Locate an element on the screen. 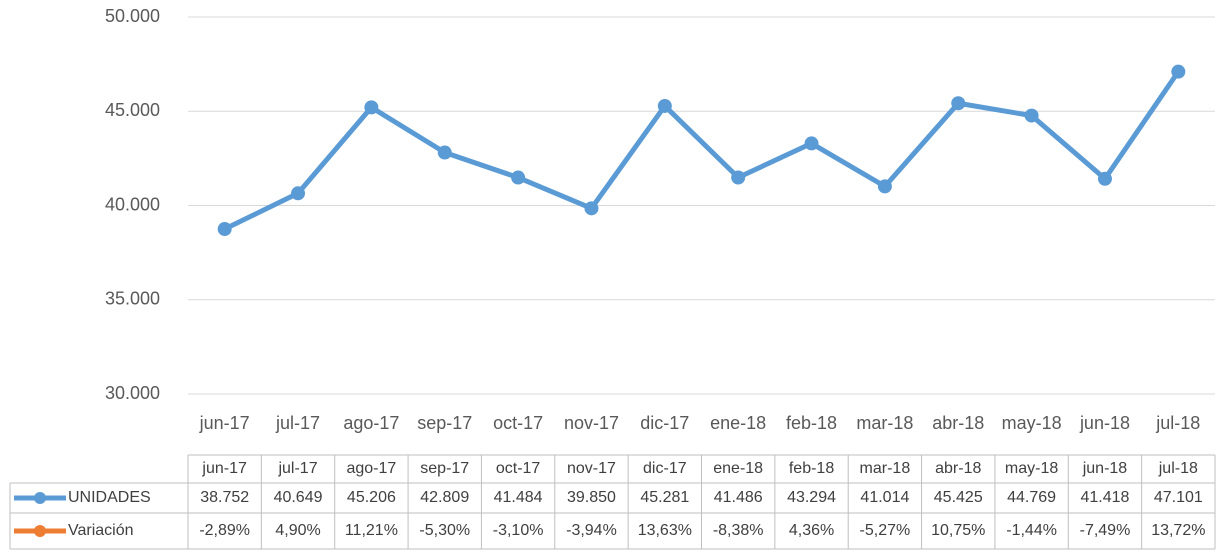  table-header: mar-18 is located at coordinates (885, 468).